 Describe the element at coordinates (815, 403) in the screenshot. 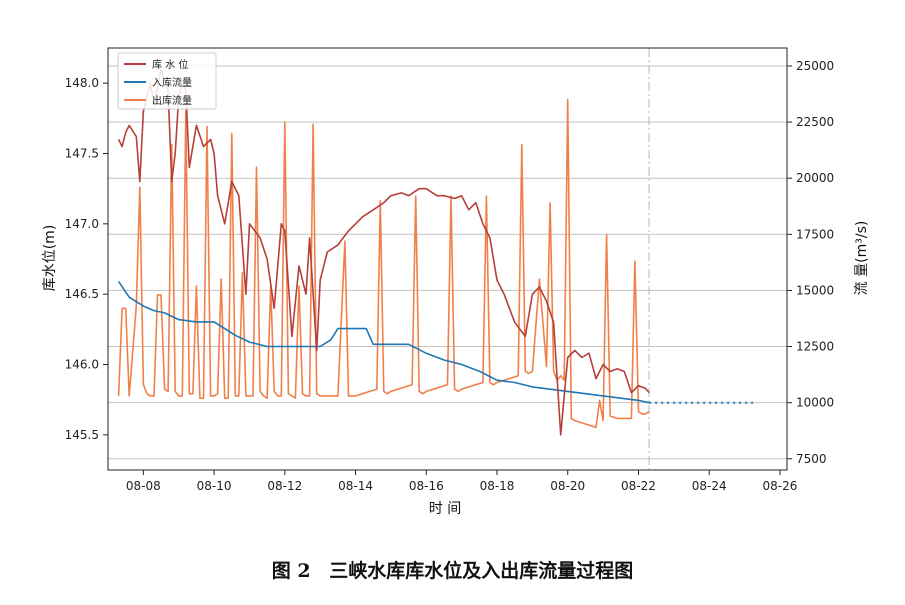

I see `right-tick-label: 10000` at that location.